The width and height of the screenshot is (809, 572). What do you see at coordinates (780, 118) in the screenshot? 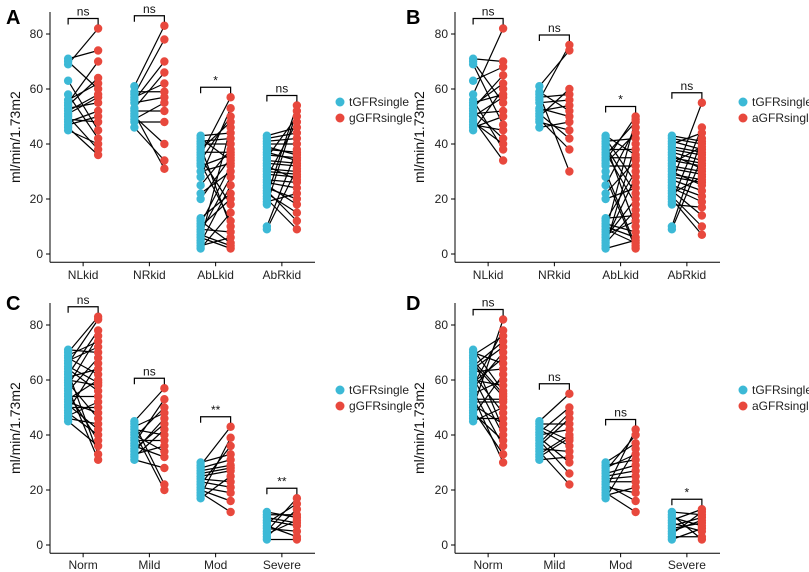
I see `legend-label: aGFRsingle` at bounding box center [780, 118].